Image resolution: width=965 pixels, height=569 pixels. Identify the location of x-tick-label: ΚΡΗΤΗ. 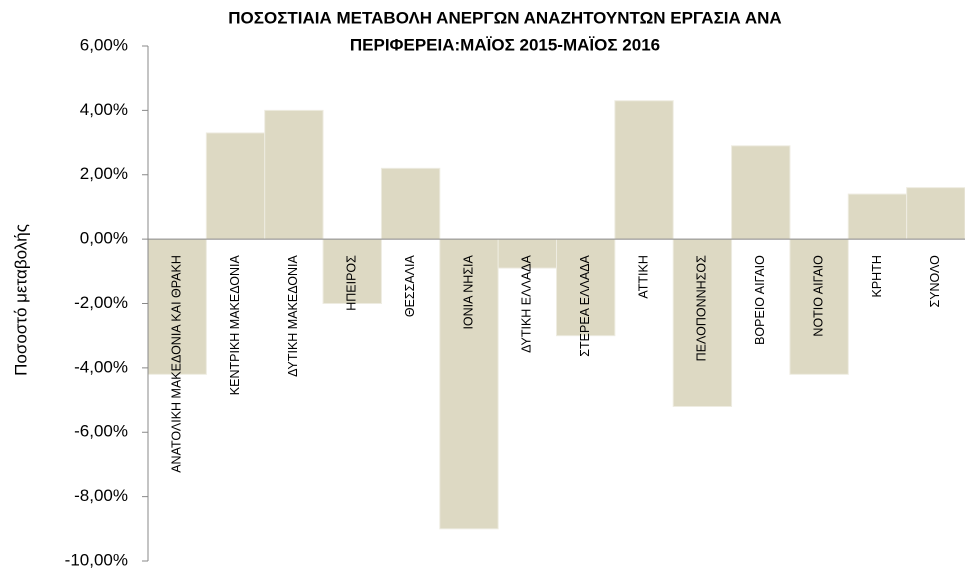
(877, 276).